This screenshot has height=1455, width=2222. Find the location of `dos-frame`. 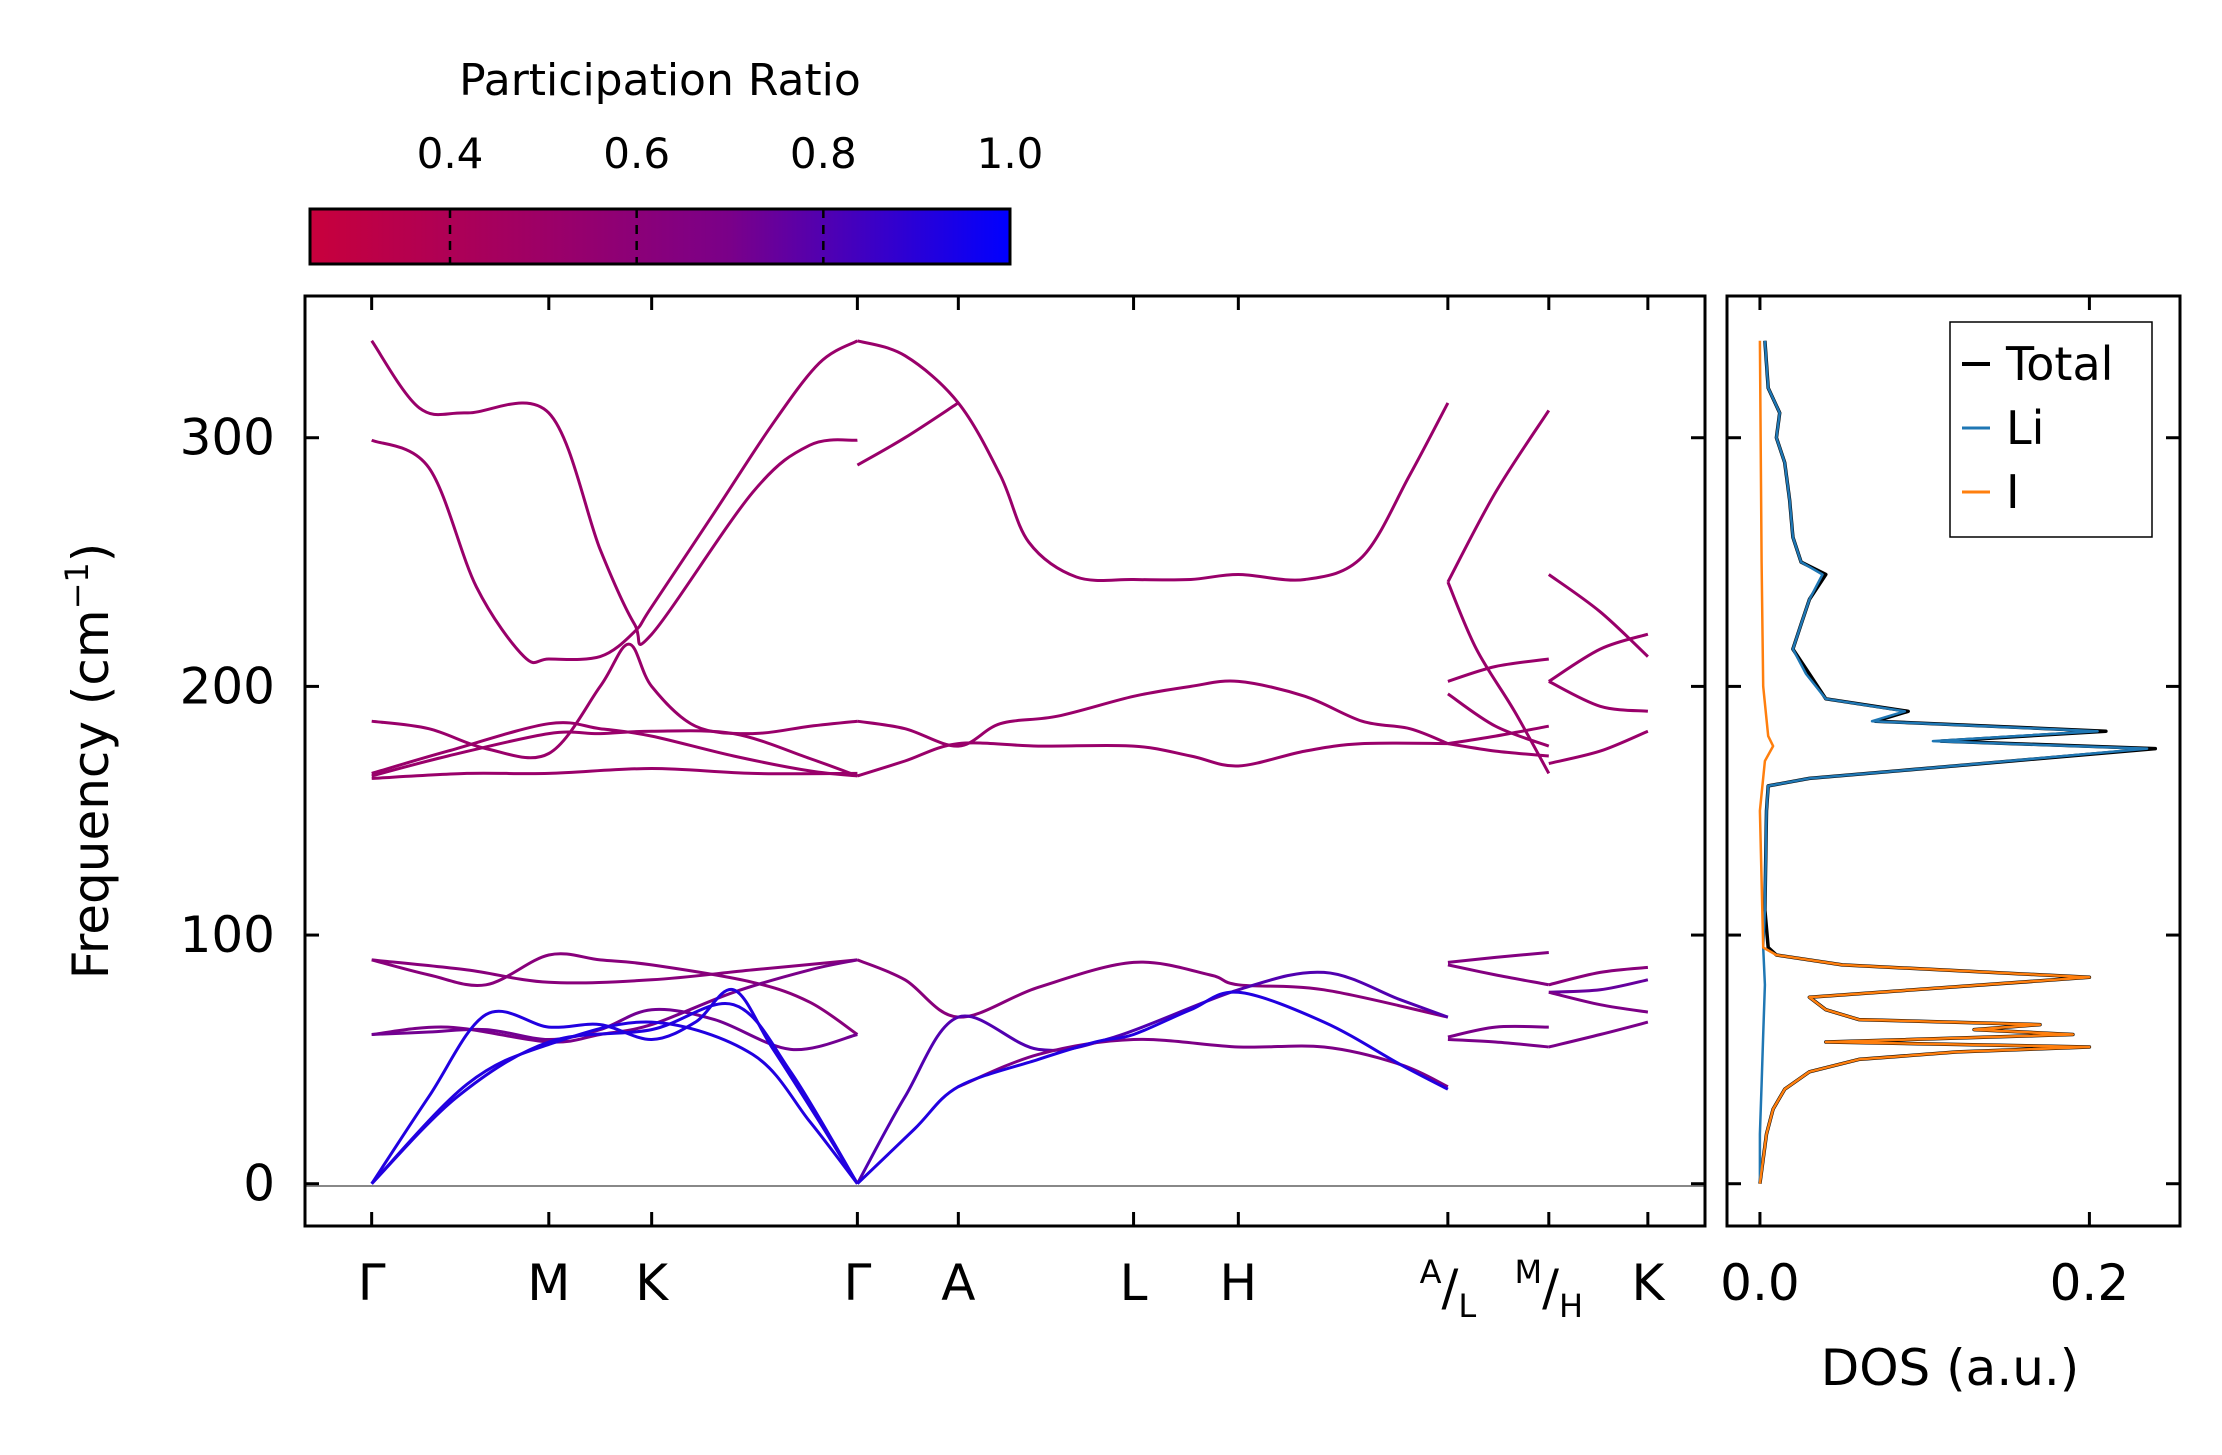

dos-frame is located at coordinates (1953, 761).